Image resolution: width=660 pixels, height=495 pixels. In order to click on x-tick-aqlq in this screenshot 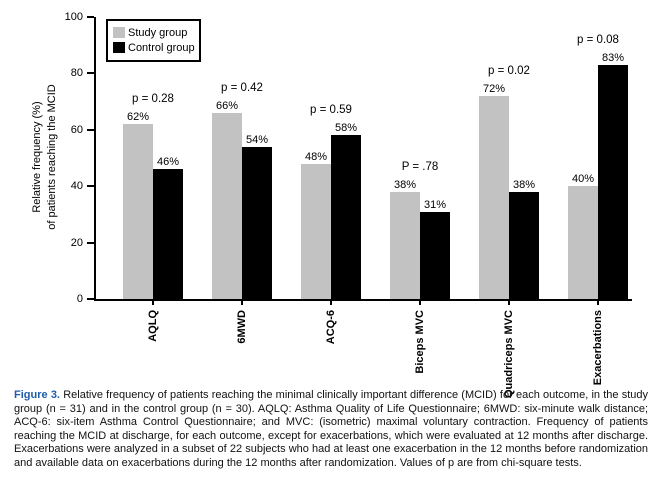, I will do `click(153, 302)`.